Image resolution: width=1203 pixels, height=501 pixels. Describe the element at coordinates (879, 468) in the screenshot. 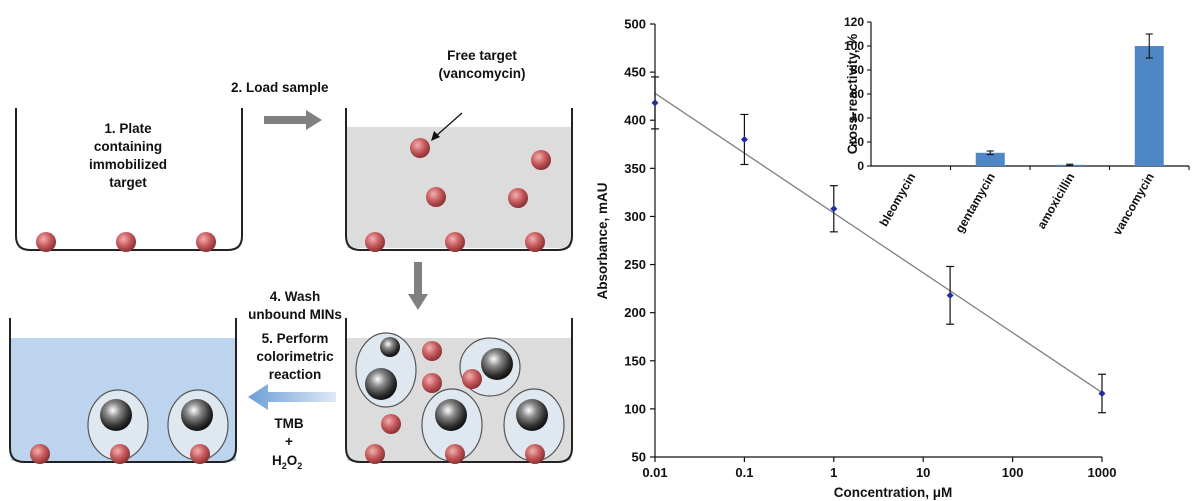

I see `main-x-axis: 0.01 0.1 1 10 100 1000` at that location.